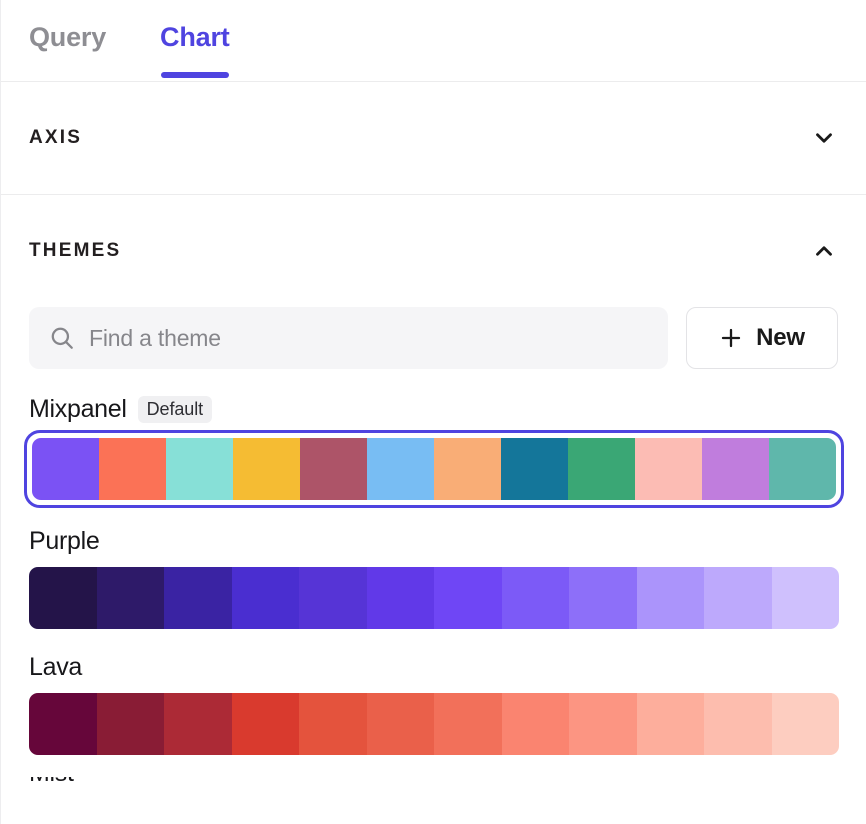  I want to click on default-badge: Default, so click(174, 409).